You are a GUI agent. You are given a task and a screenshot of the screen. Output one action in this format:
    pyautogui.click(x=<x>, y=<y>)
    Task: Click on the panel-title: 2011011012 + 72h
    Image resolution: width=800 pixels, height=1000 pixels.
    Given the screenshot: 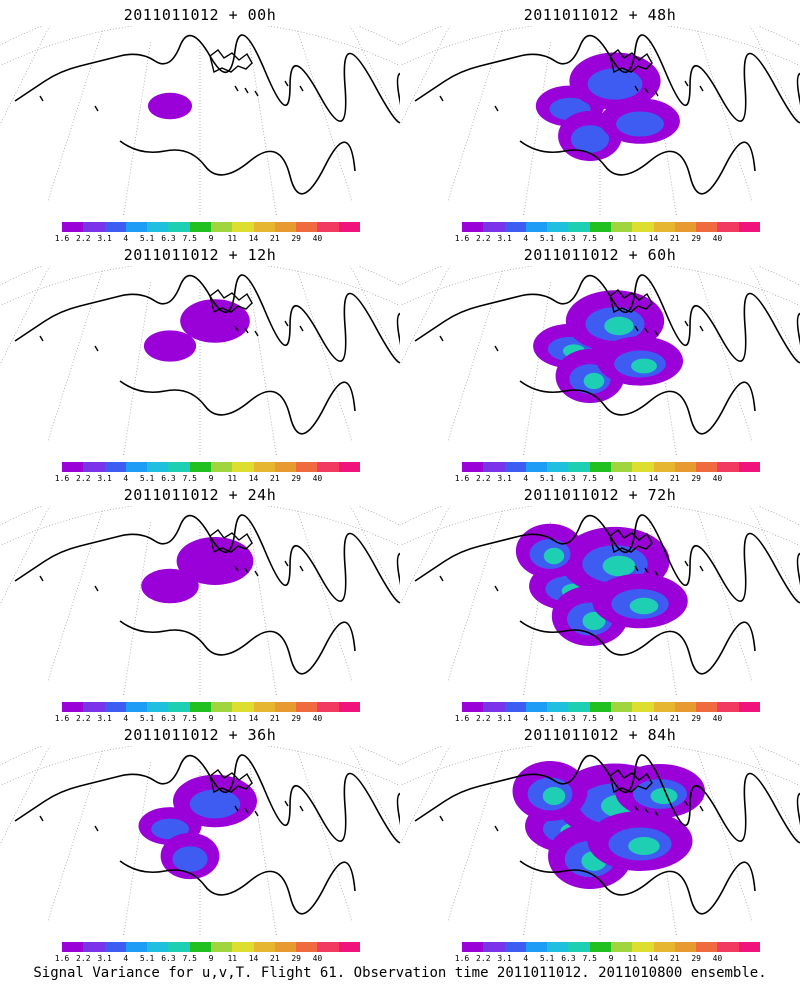 What is the action you would take?
    pyautogui.click(x=600, y=495)
    